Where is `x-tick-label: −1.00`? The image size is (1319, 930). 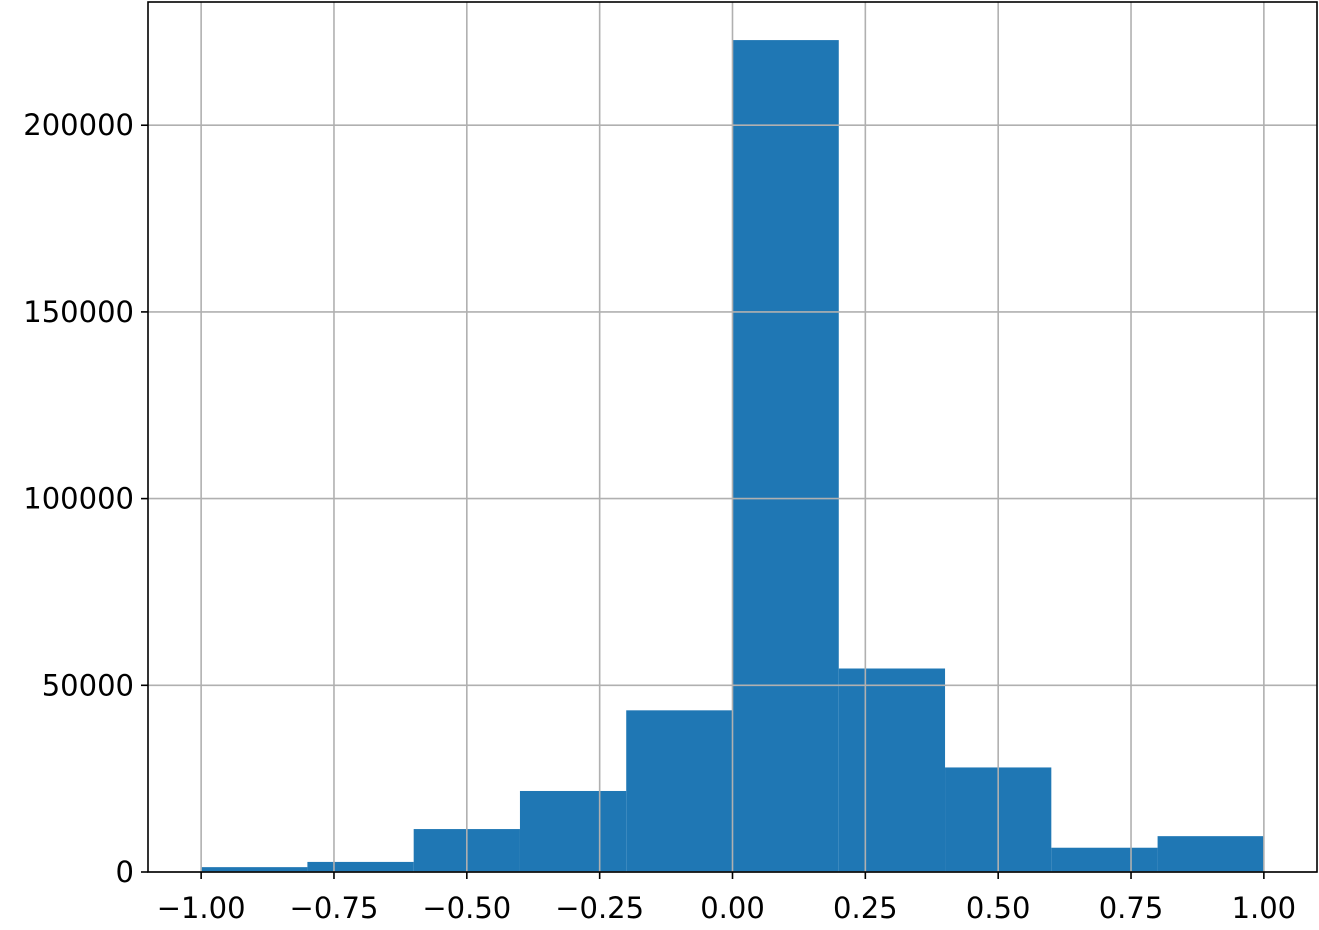 x-tick-label: −1.00 is located at coordinates (201, 908).